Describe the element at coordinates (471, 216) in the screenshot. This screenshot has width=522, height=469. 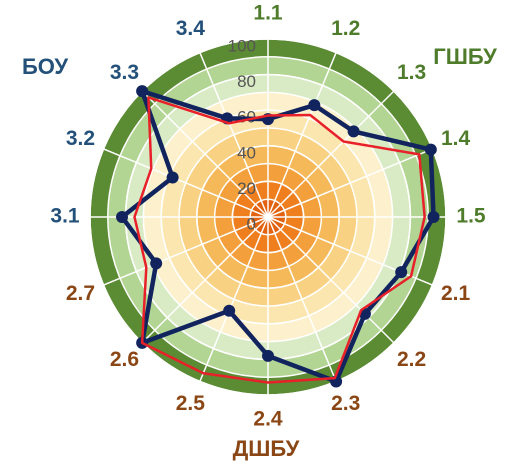
I see `category-label: 1.5` at that location.